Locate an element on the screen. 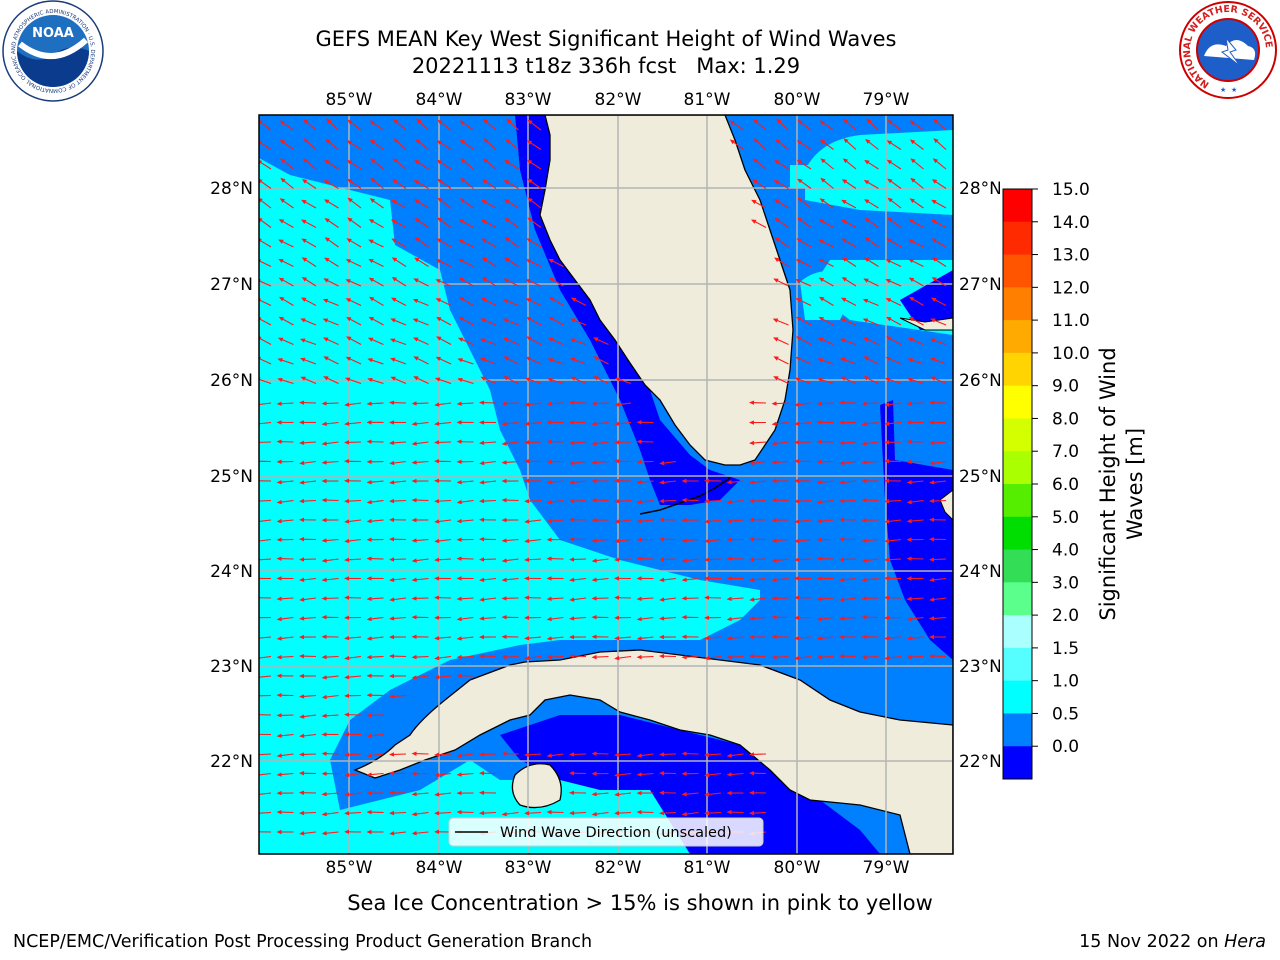 Image resolution: width=1280 pixels, height=960 pixels. footer-host: Hera is located at coordinates (1245, 942).